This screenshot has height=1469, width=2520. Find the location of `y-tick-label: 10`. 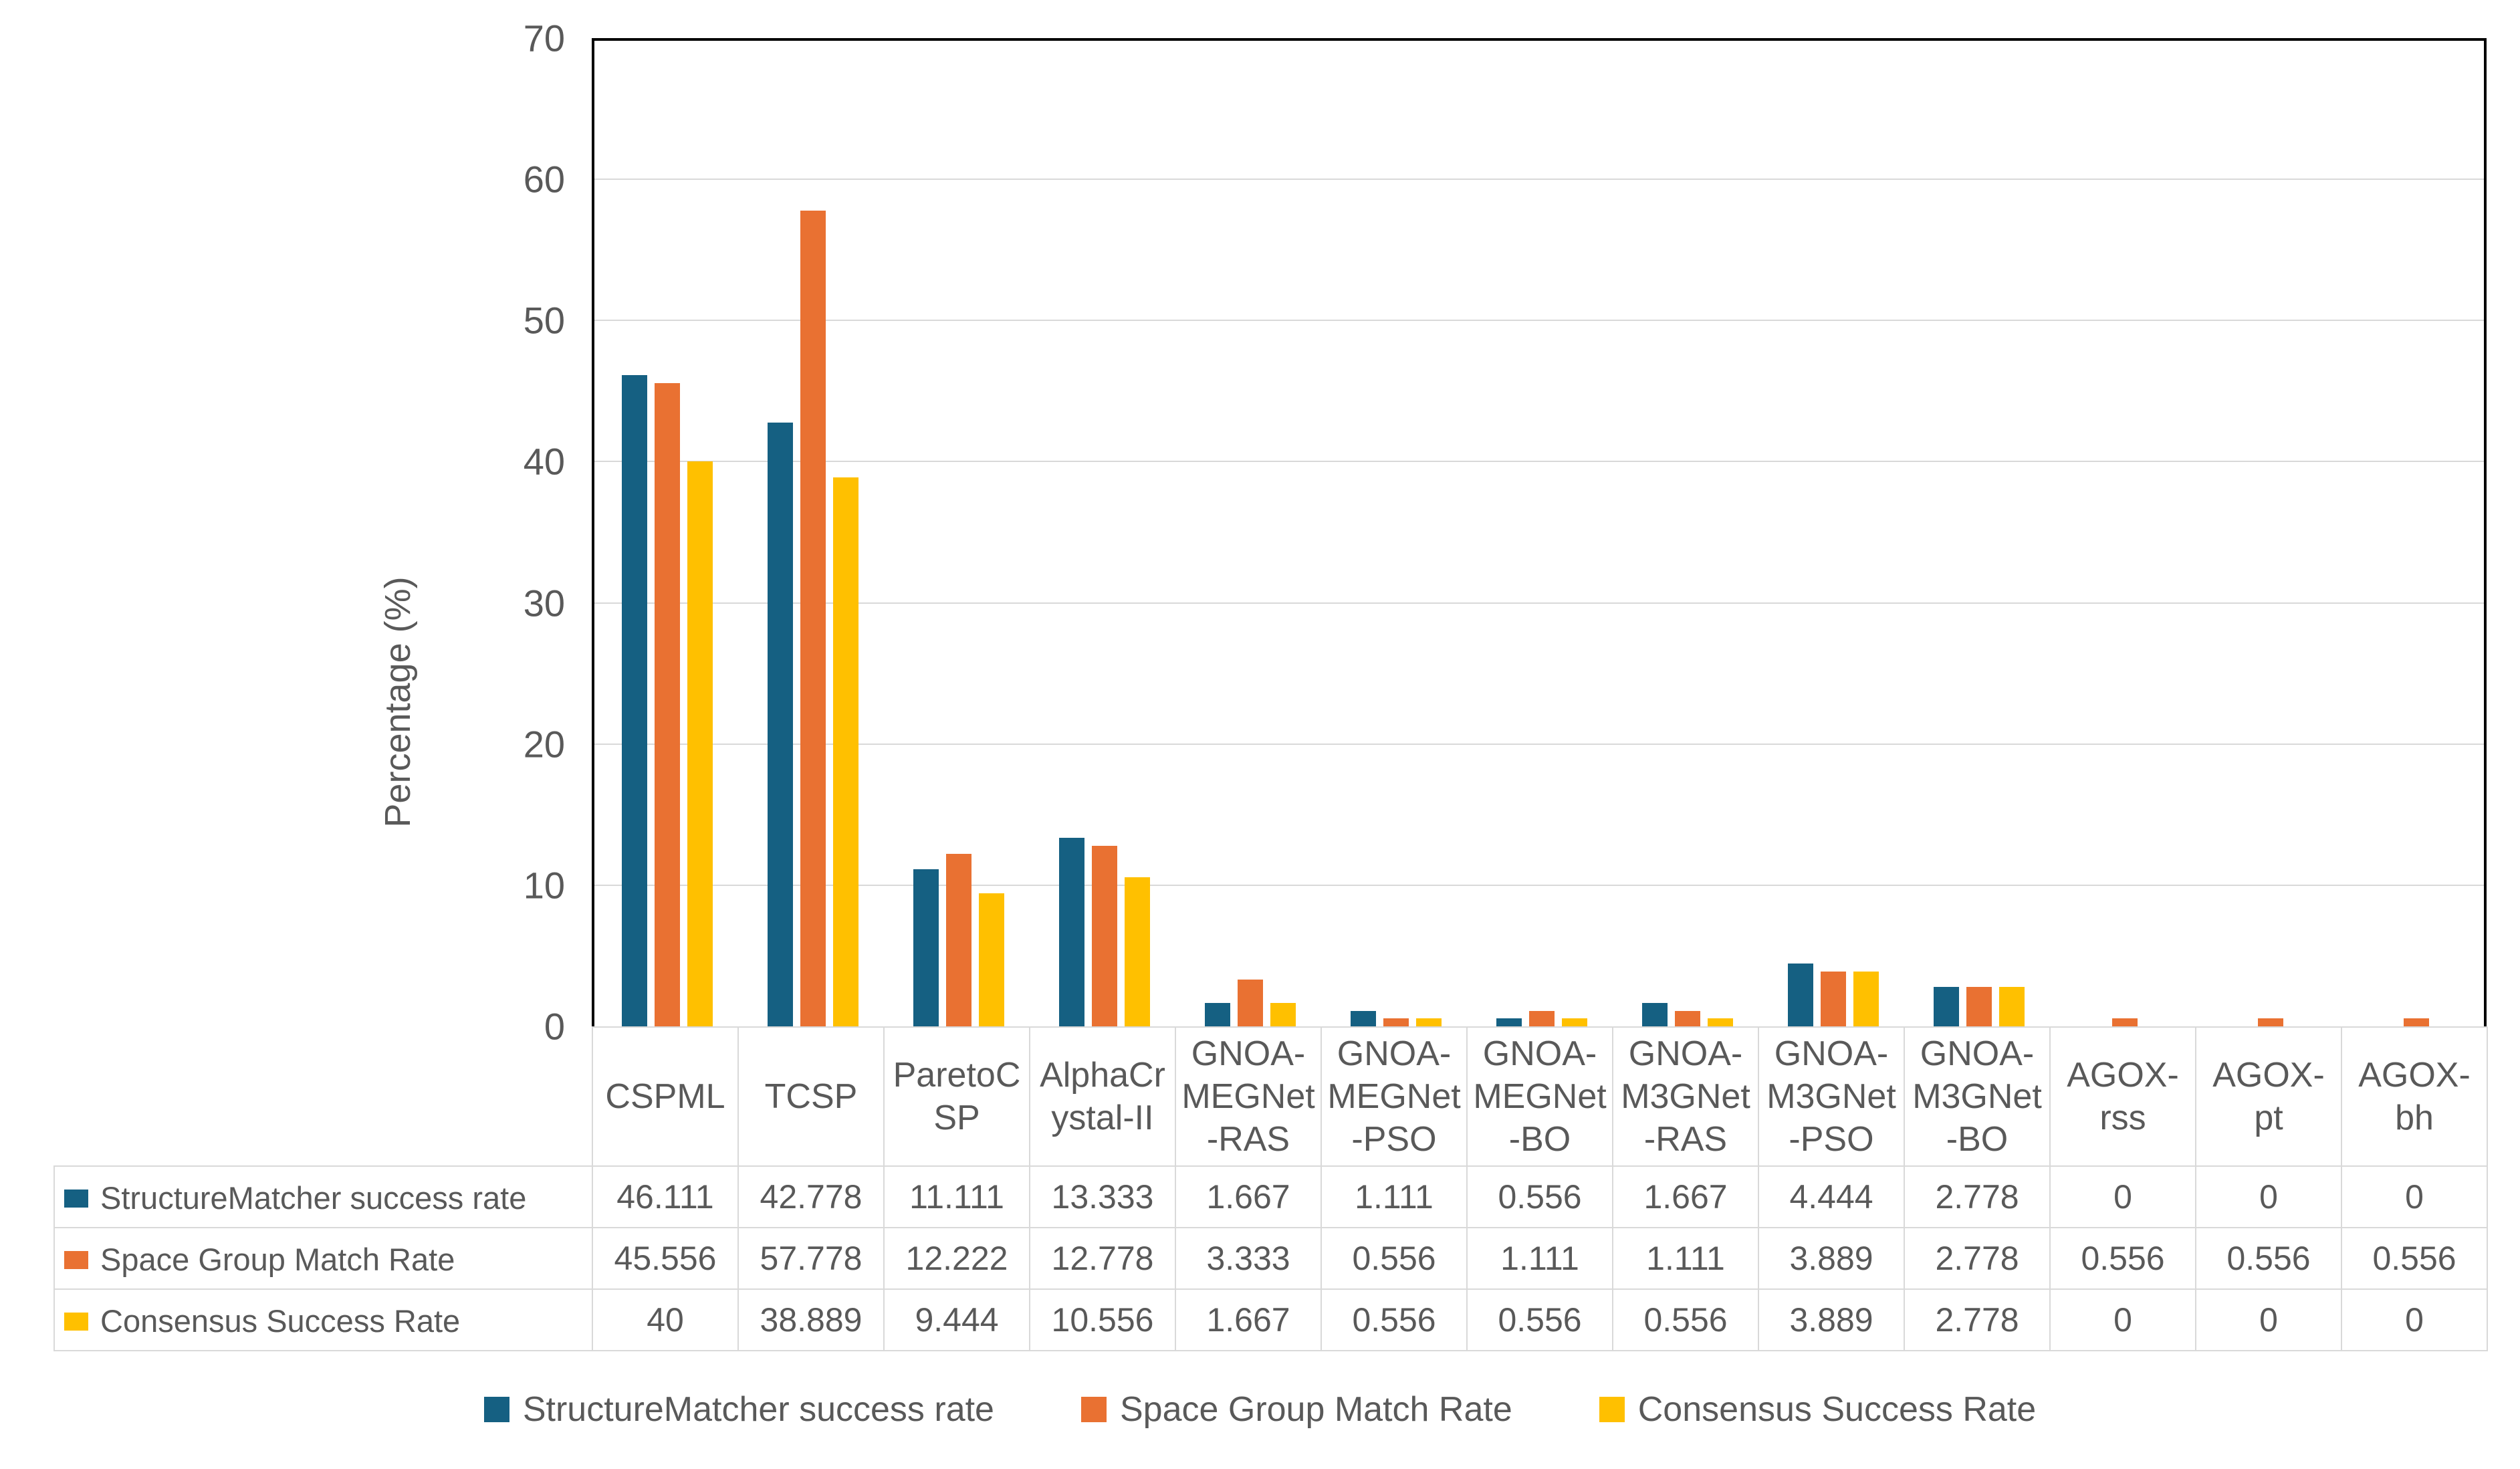

y-tick-label: 10 is located at coordinates (544, 886).